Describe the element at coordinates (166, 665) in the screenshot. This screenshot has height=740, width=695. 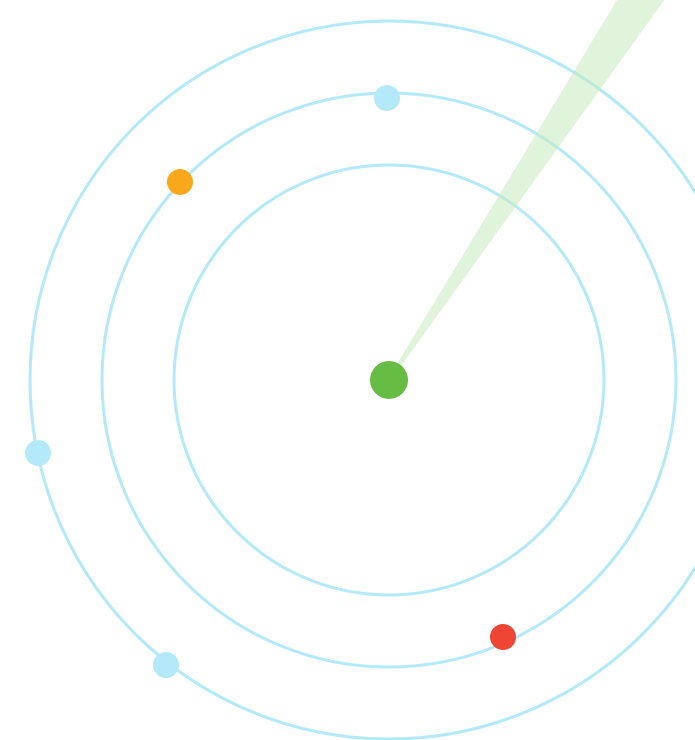
I see `blip-neutral-bottom-left` at that location.